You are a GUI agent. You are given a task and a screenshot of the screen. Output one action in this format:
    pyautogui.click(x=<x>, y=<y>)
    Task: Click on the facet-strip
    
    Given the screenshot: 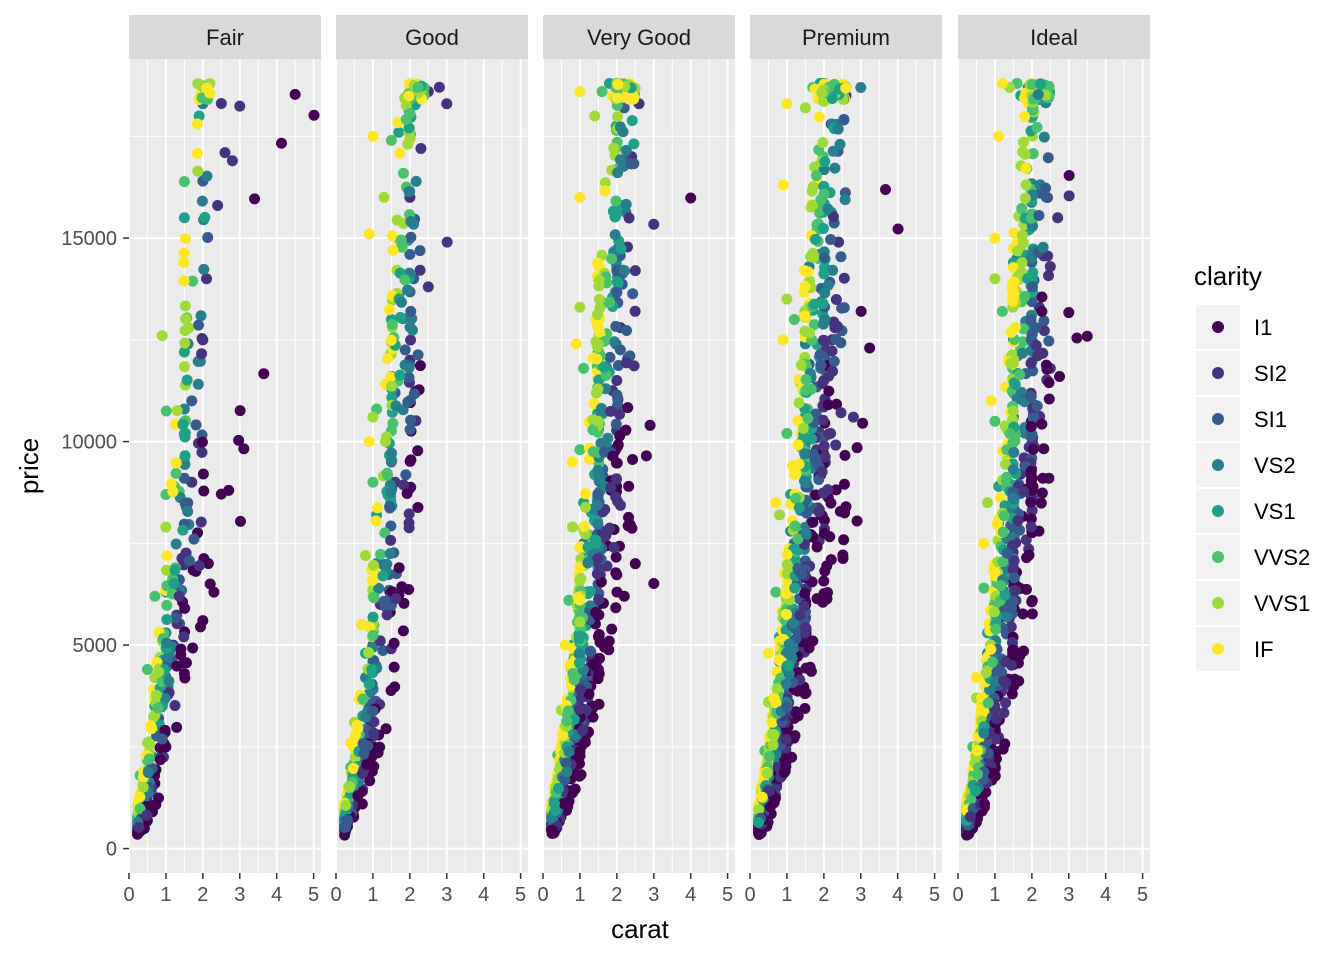 What is the action you would take?
    pyautogui.click(x=432, y=37)
    